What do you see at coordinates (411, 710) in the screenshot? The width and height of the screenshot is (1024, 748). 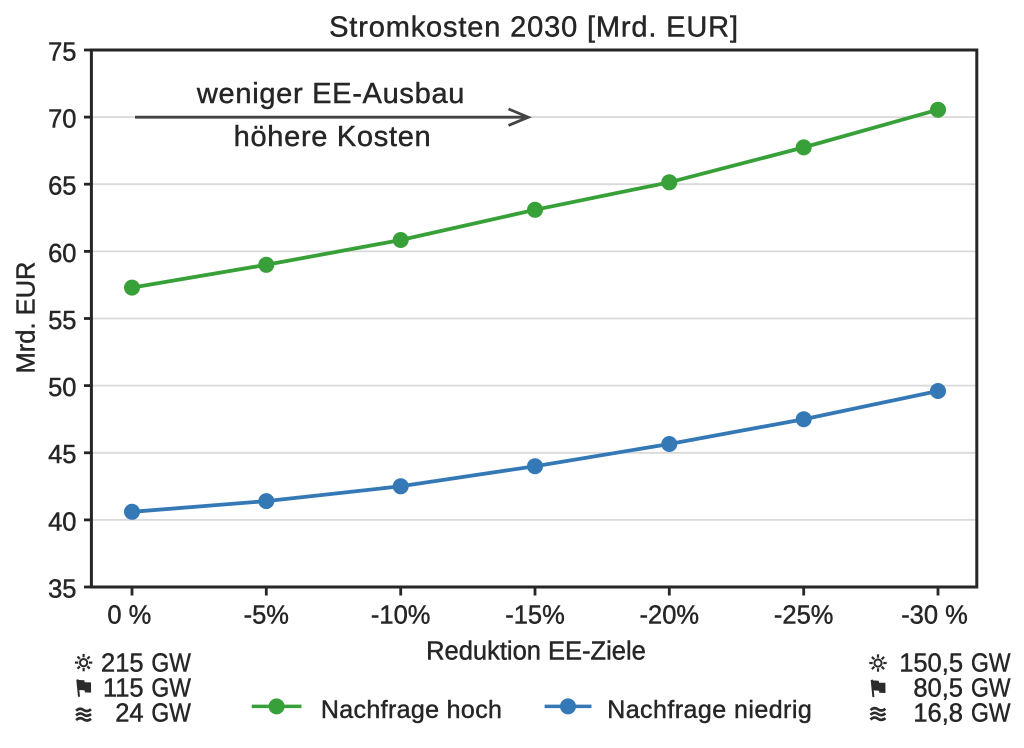 I see `svg-text: Nachfrage hoch` at bounding box center [411, 710].